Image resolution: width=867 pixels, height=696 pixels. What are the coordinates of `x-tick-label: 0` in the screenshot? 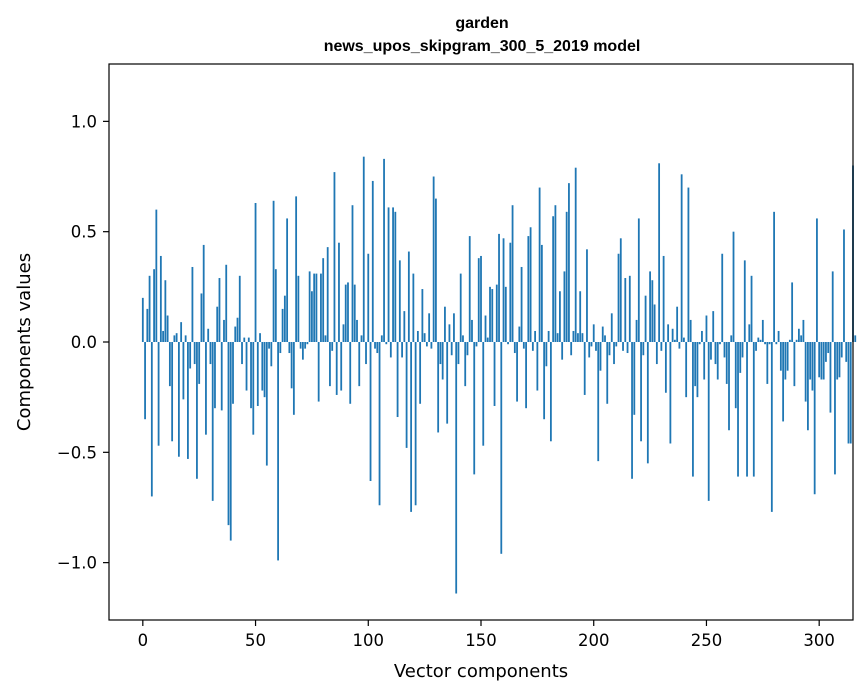 It's located at (143, 640).